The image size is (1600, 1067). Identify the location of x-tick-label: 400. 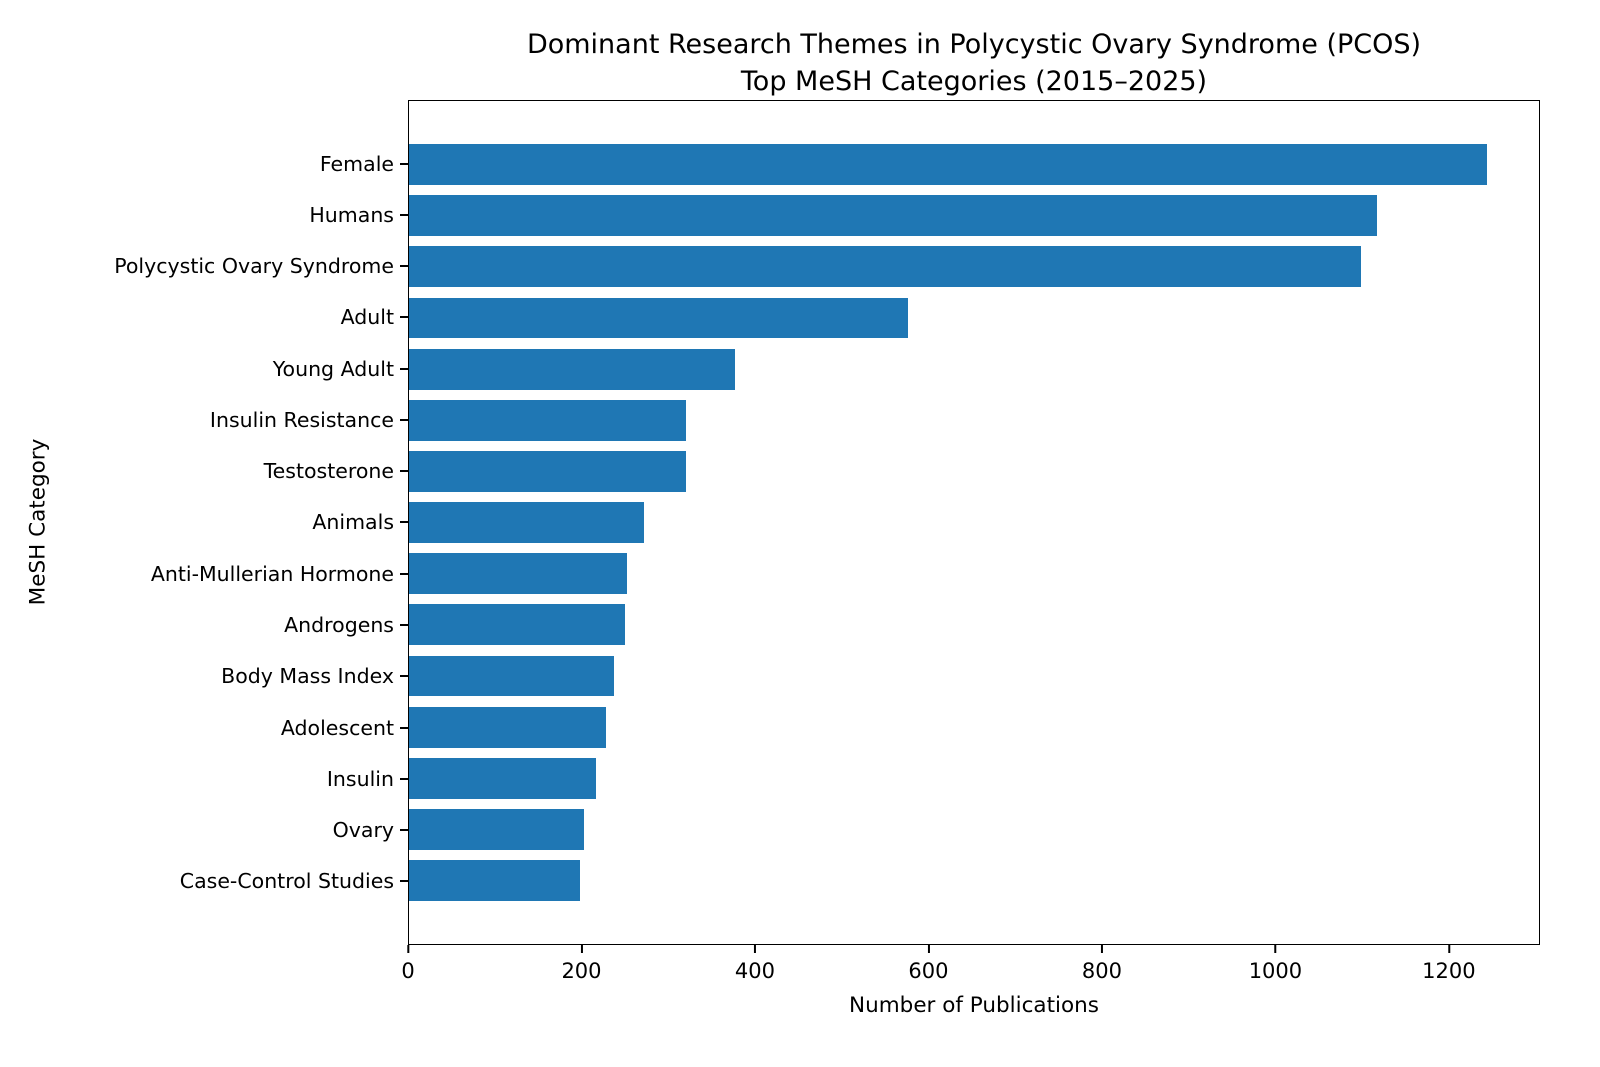
(755, 971).